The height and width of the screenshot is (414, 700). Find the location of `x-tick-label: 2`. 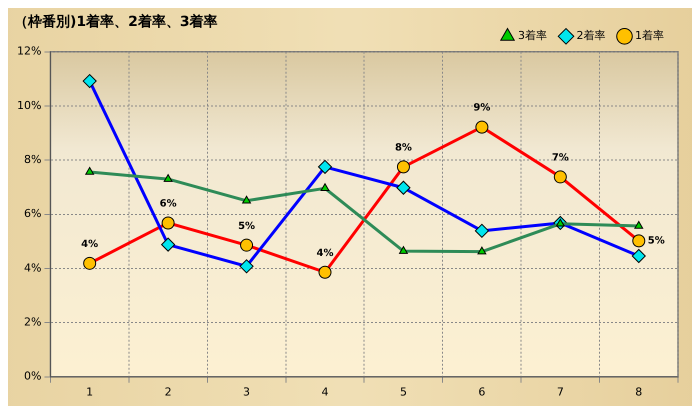

x-tick-label: 2 is located at coordinates (168, 391).